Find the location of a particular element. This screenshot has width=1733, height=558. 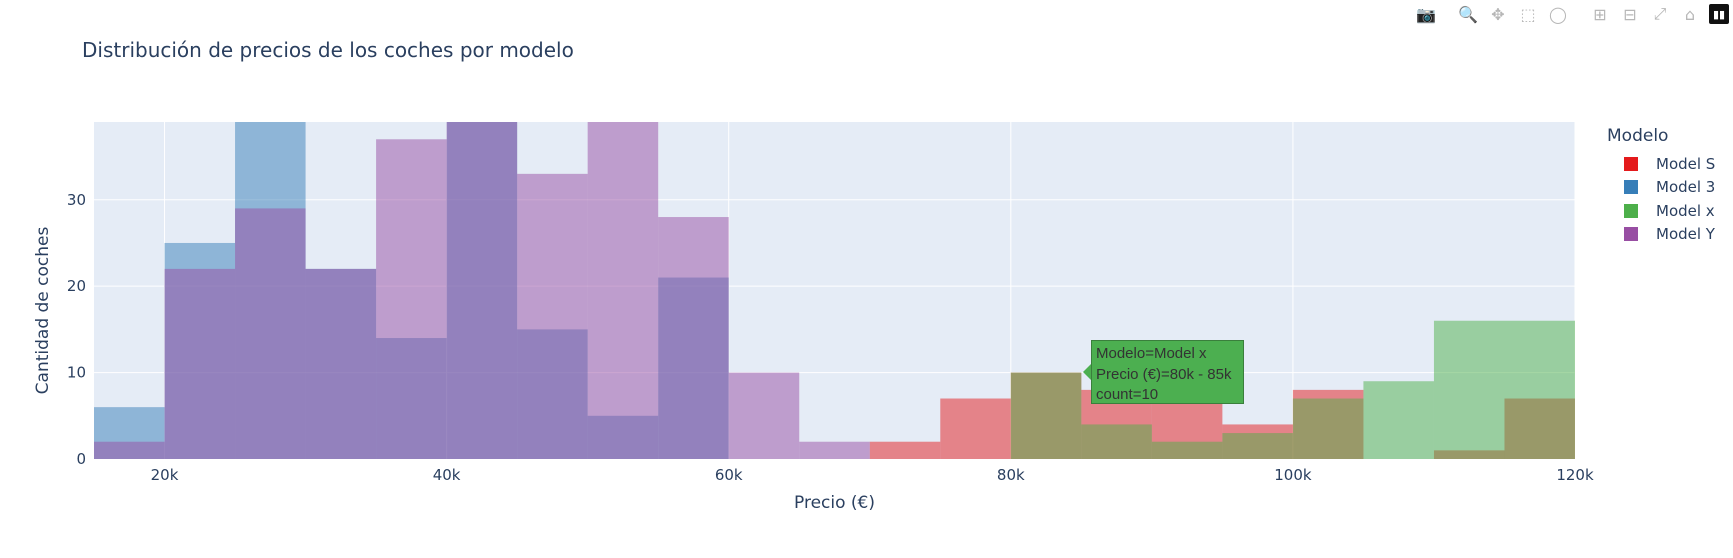

plotly-logo-icon: ▮▮ is located at coordinates (1719, 14).